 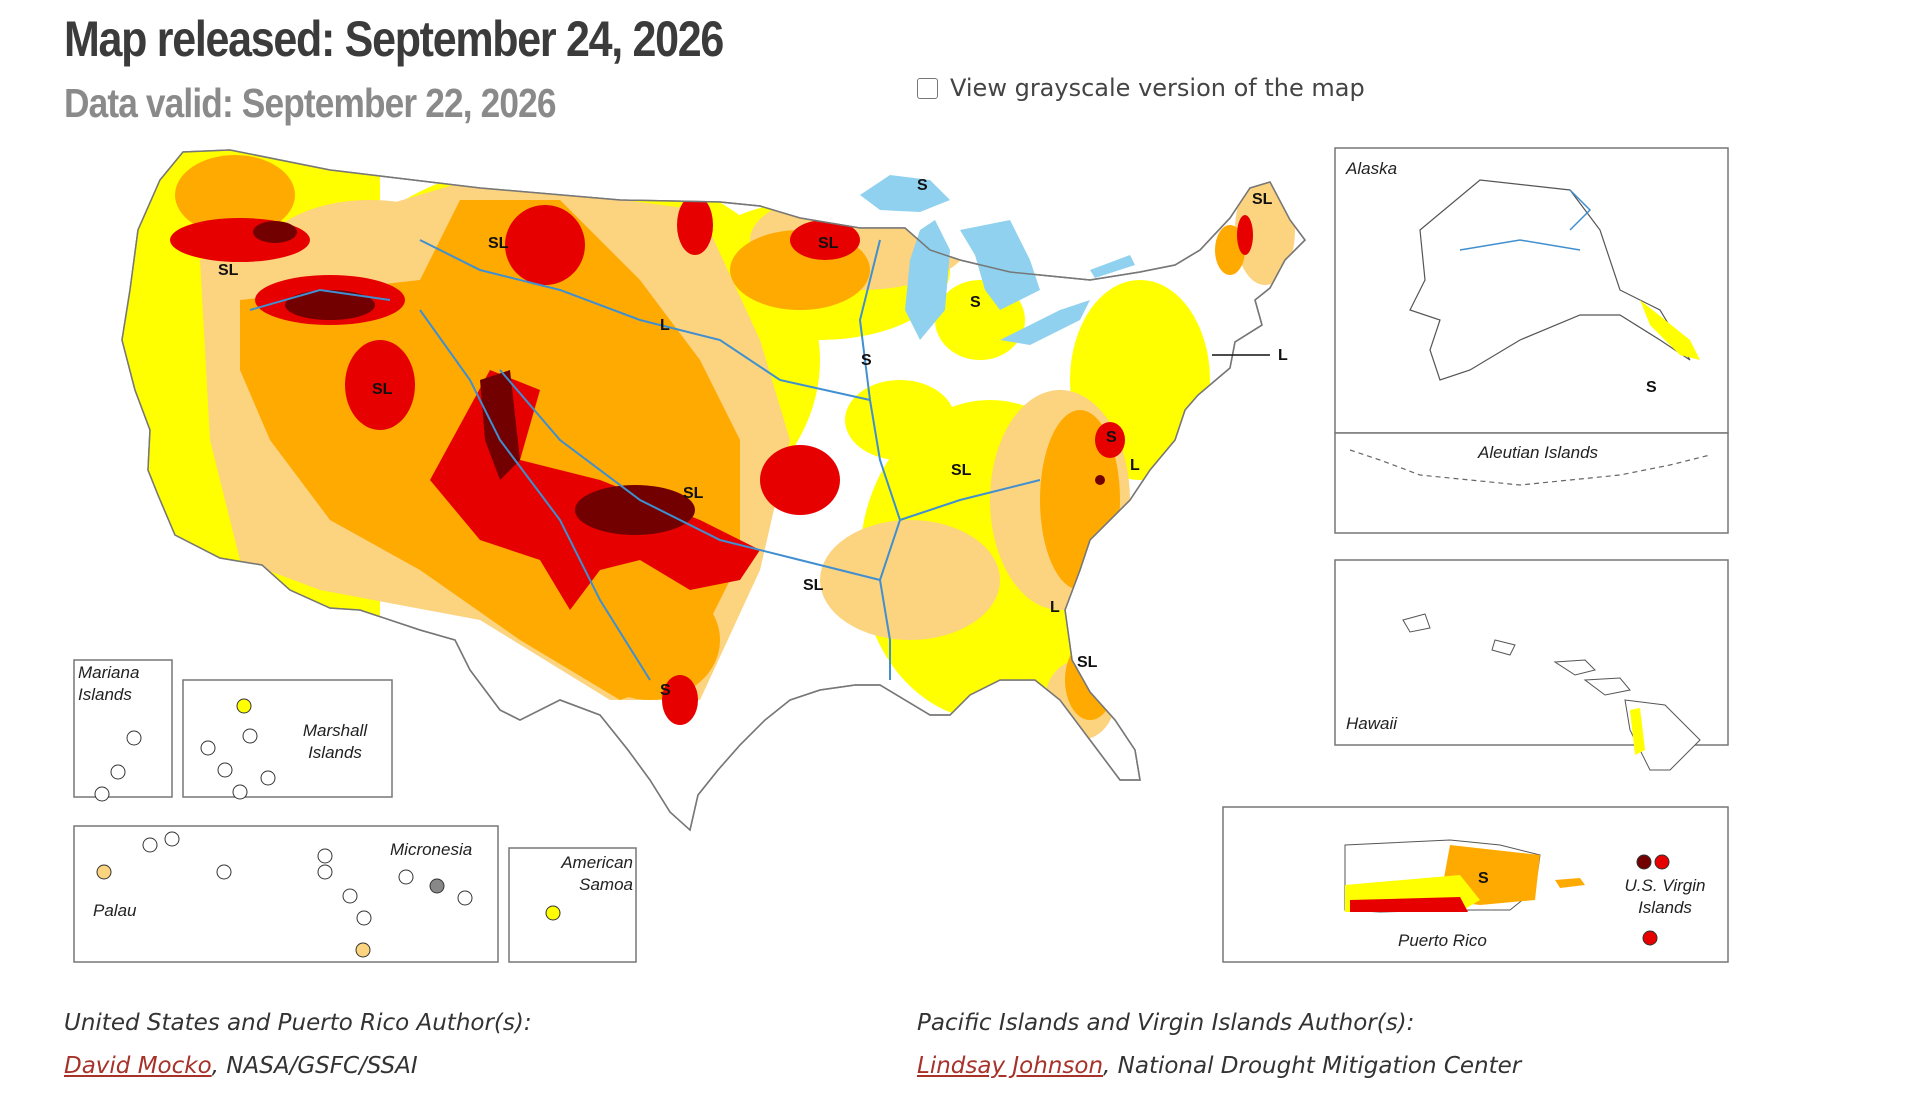 What do you see at coordinates (298, 1023) in the screenshot?
I see `us-authors-label: United States and Puerto Rico Author(s):` at bounding box center [298, 1023].